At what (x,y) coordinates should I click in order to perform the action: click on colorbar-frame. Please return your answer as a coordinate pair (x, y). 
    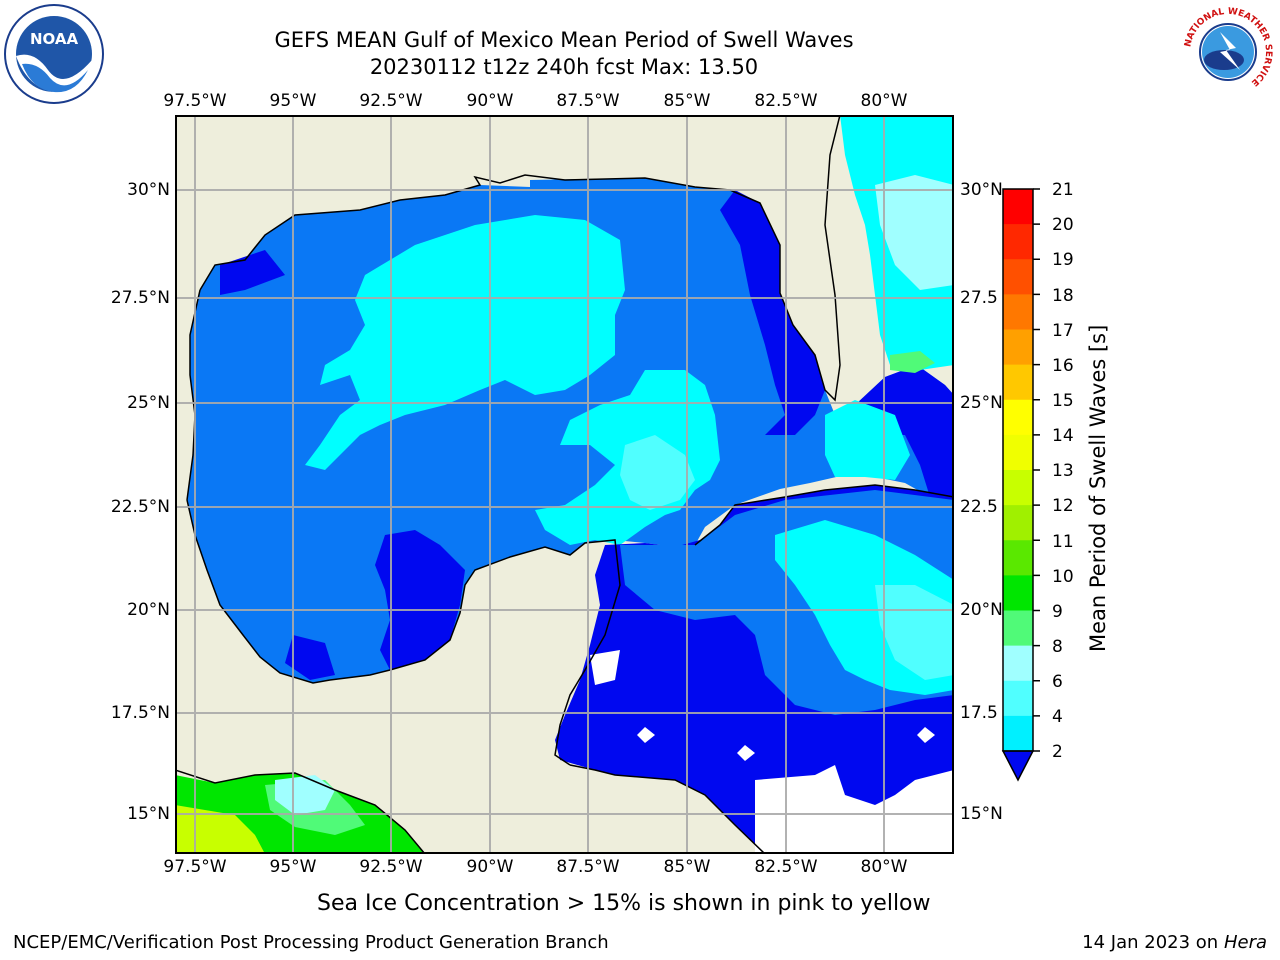
    Looking at the image, I should click on (1018, 470).